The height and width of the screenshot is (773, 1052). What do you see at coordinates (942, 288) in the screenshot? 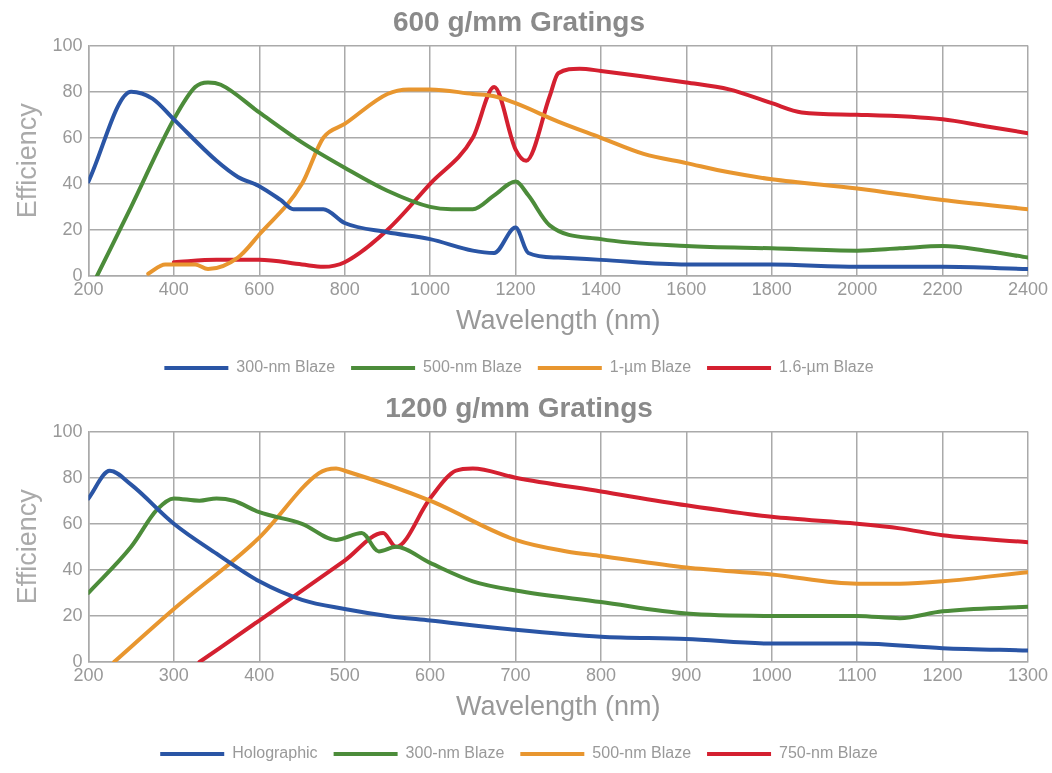
I see `x-tick-label: 2200` at bounding box center [942, 288].